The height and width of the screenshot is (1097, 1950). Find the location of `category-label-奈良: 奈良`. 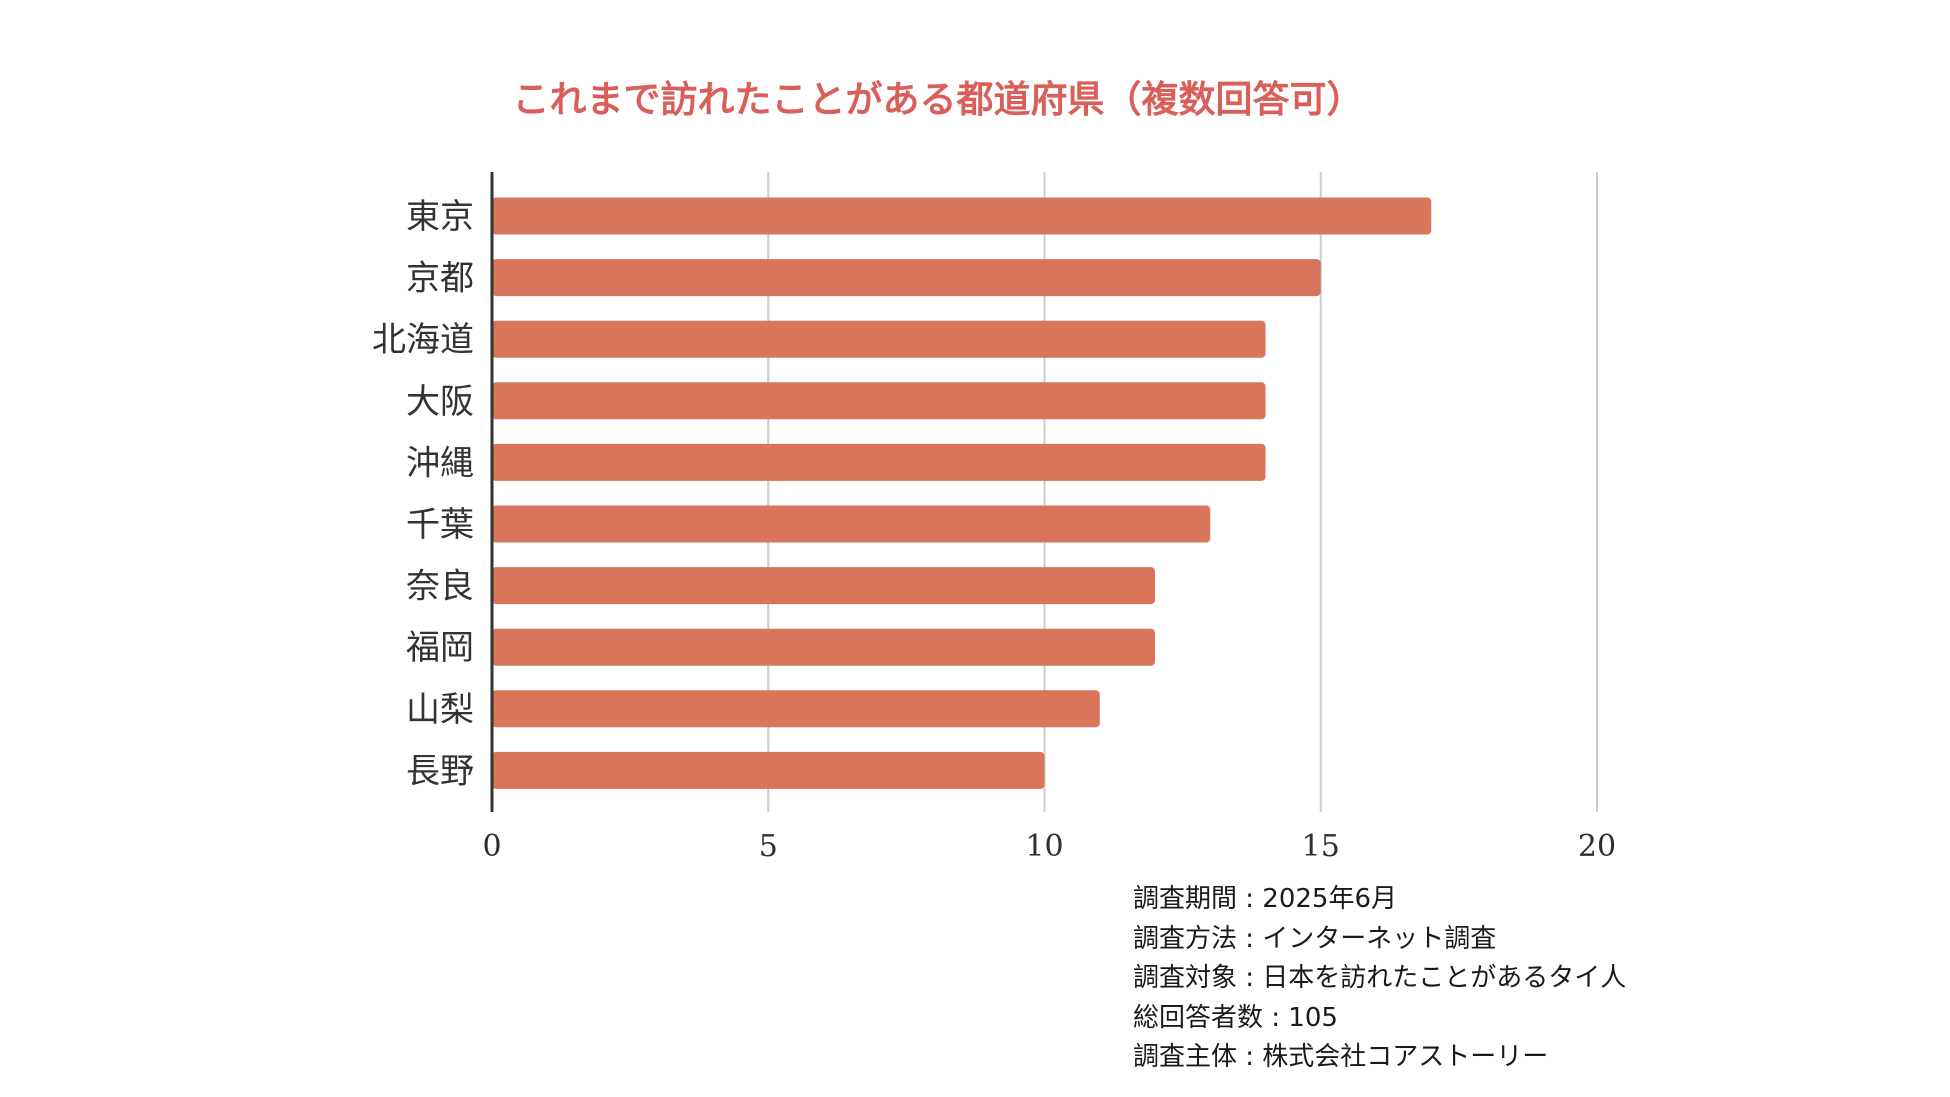

category-label-奈良: 奈良 is located at coordinates (440, 587).